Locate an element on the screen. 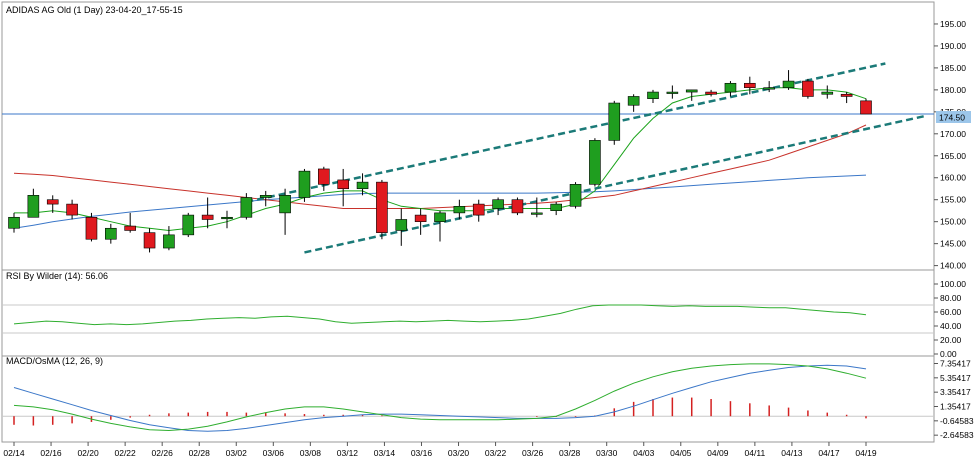 The image size is (975, 472). macd-axis-tick-label: -0.64583 is located at coordinates (957, 421).